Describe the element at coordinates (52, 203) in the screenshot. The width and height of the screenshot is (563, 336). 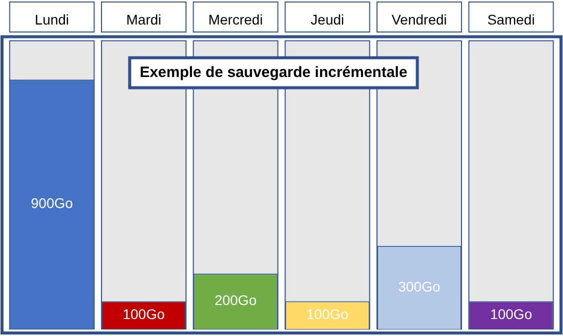
I see `data-label: 900Go` at that location.